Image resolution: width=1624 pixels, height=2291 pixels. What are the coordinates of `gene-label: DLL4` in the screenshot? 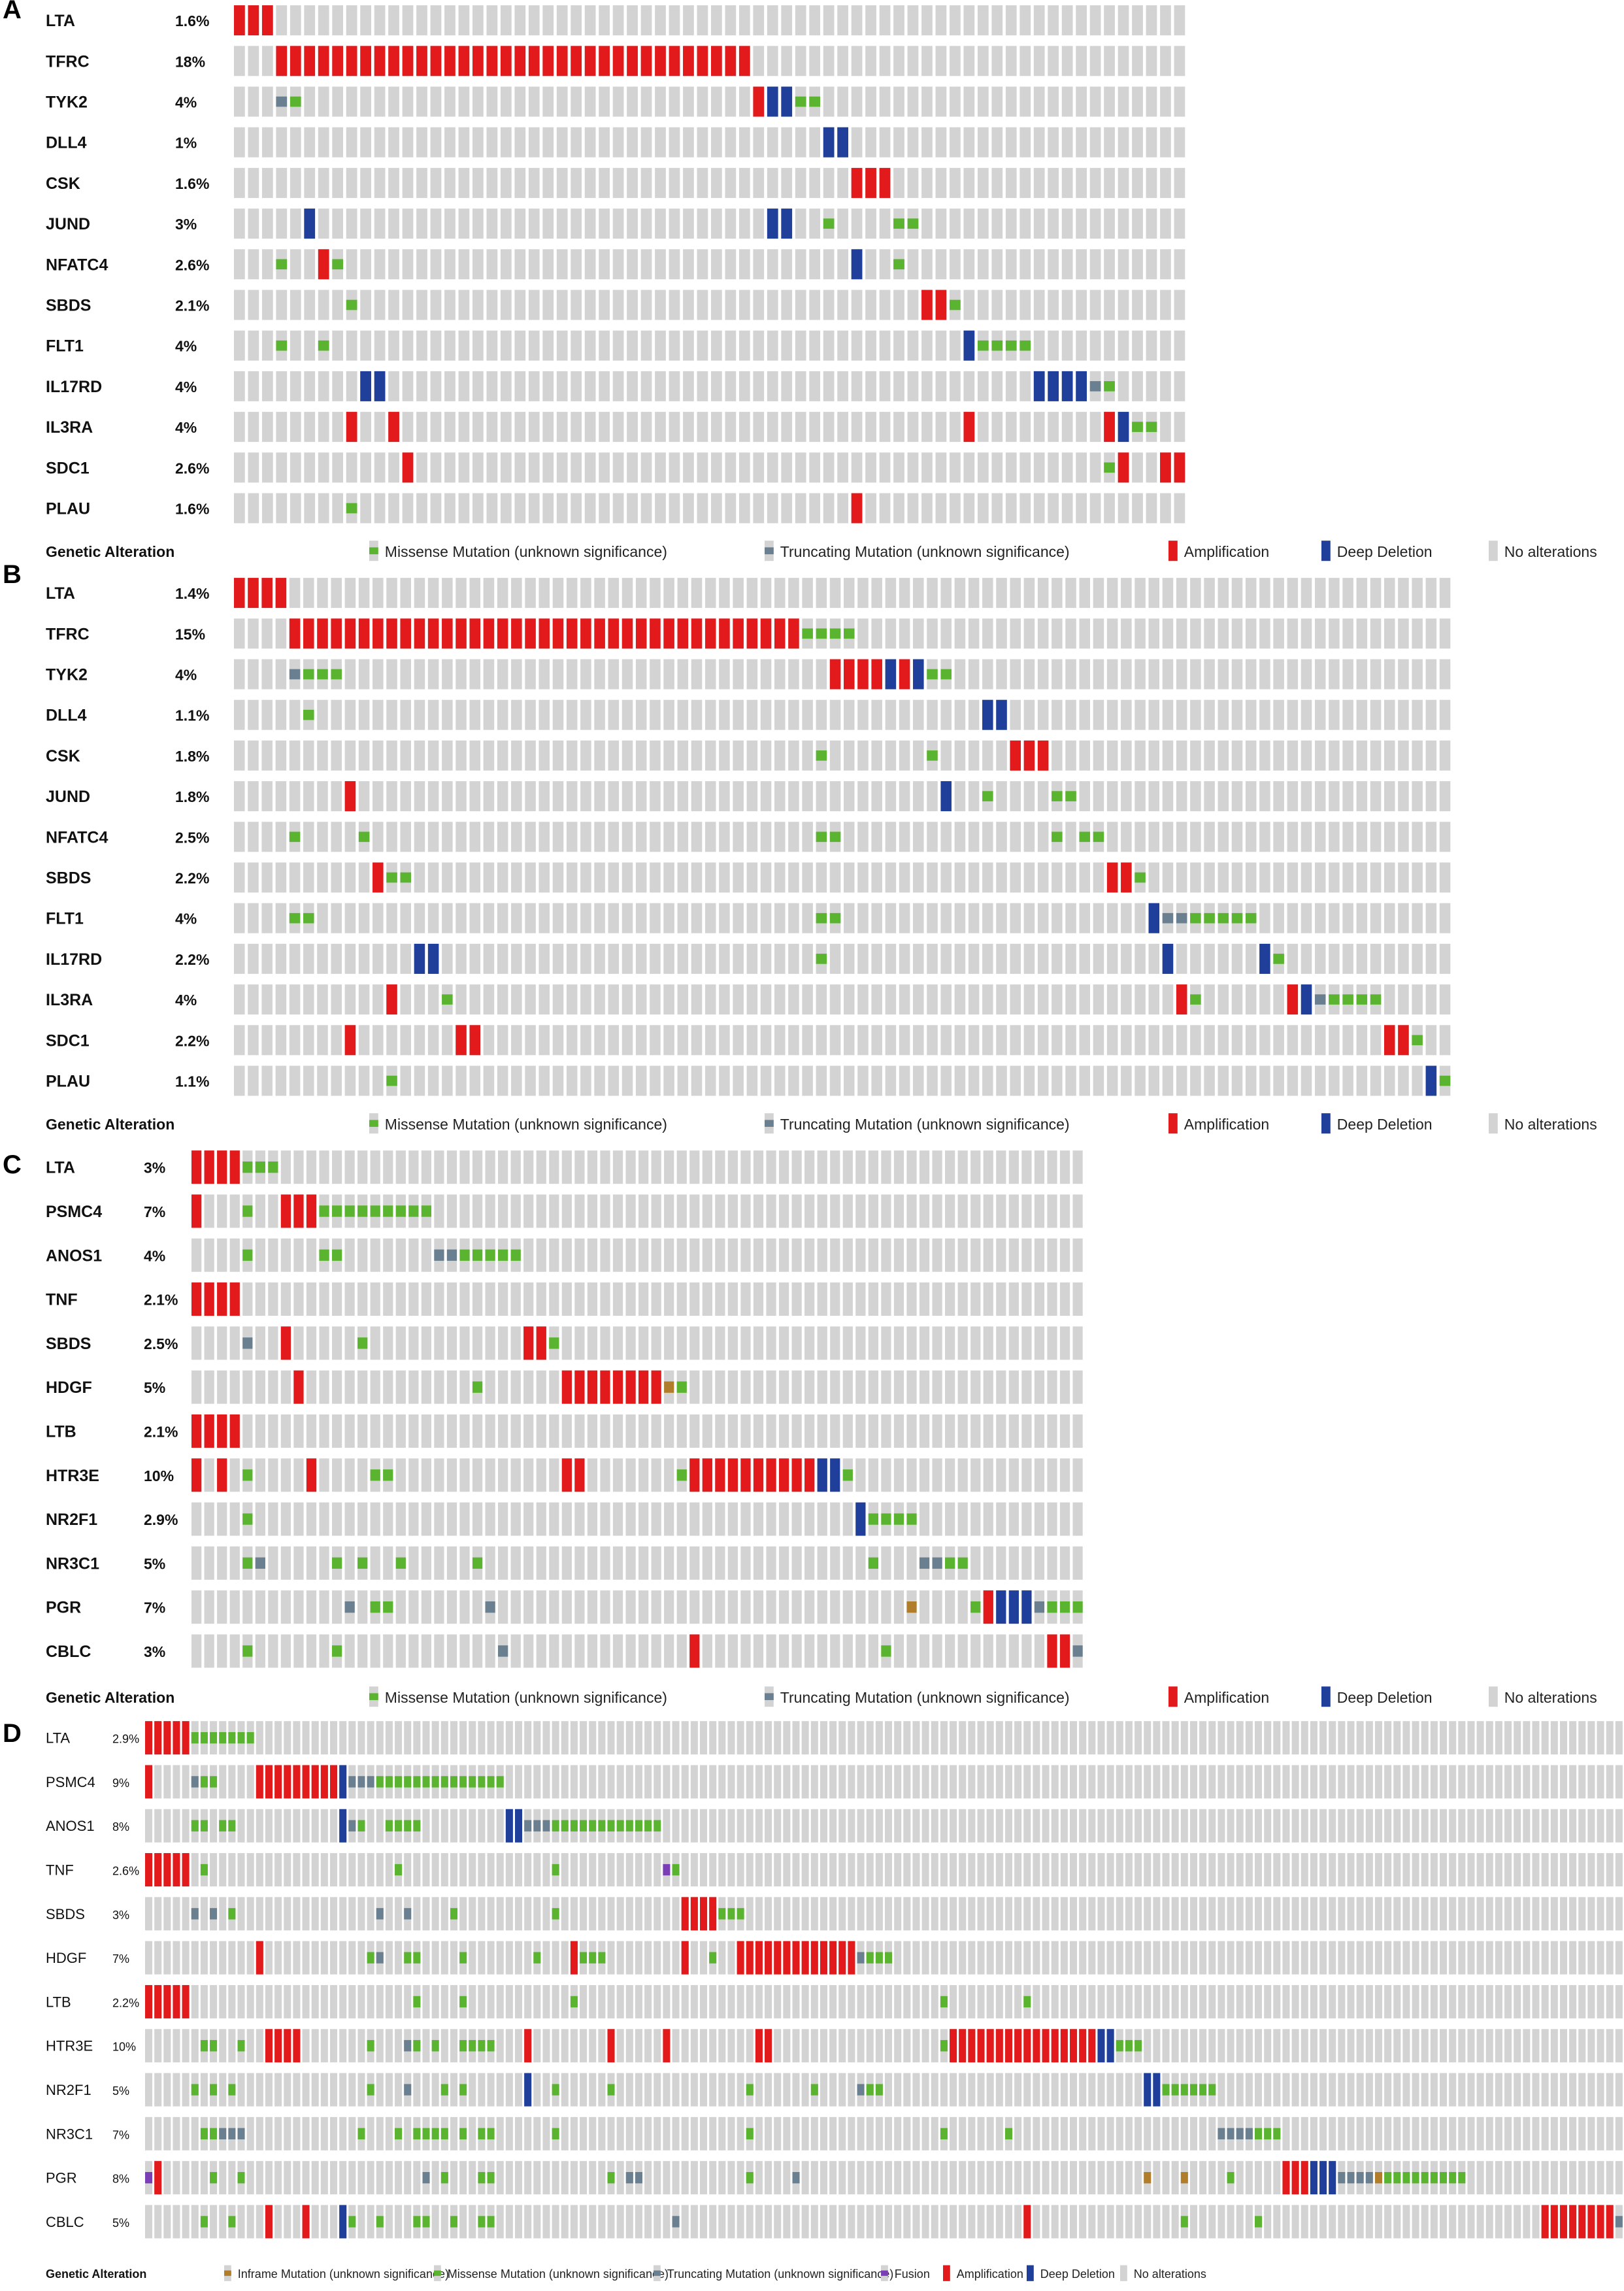 It's located at (66, 143).